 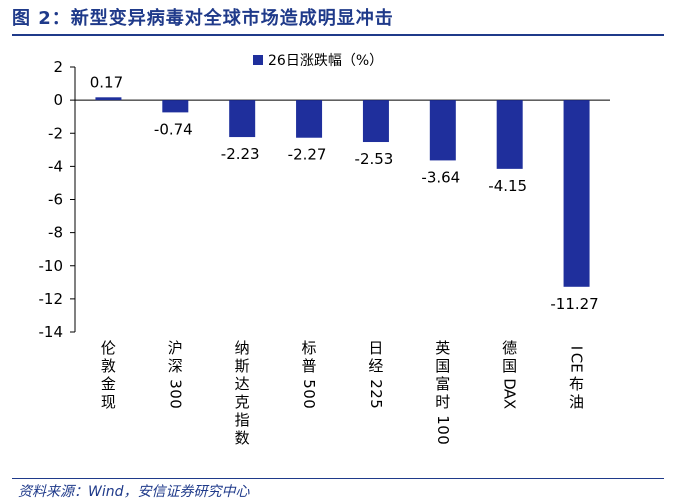 I want to click on title-rule, so click(x=338, y=35).